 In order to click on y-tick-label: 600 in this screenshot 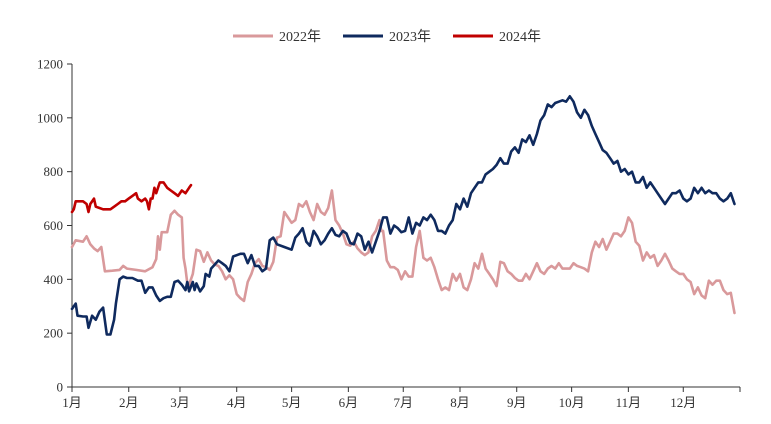, I will do `click(54, 225)`.